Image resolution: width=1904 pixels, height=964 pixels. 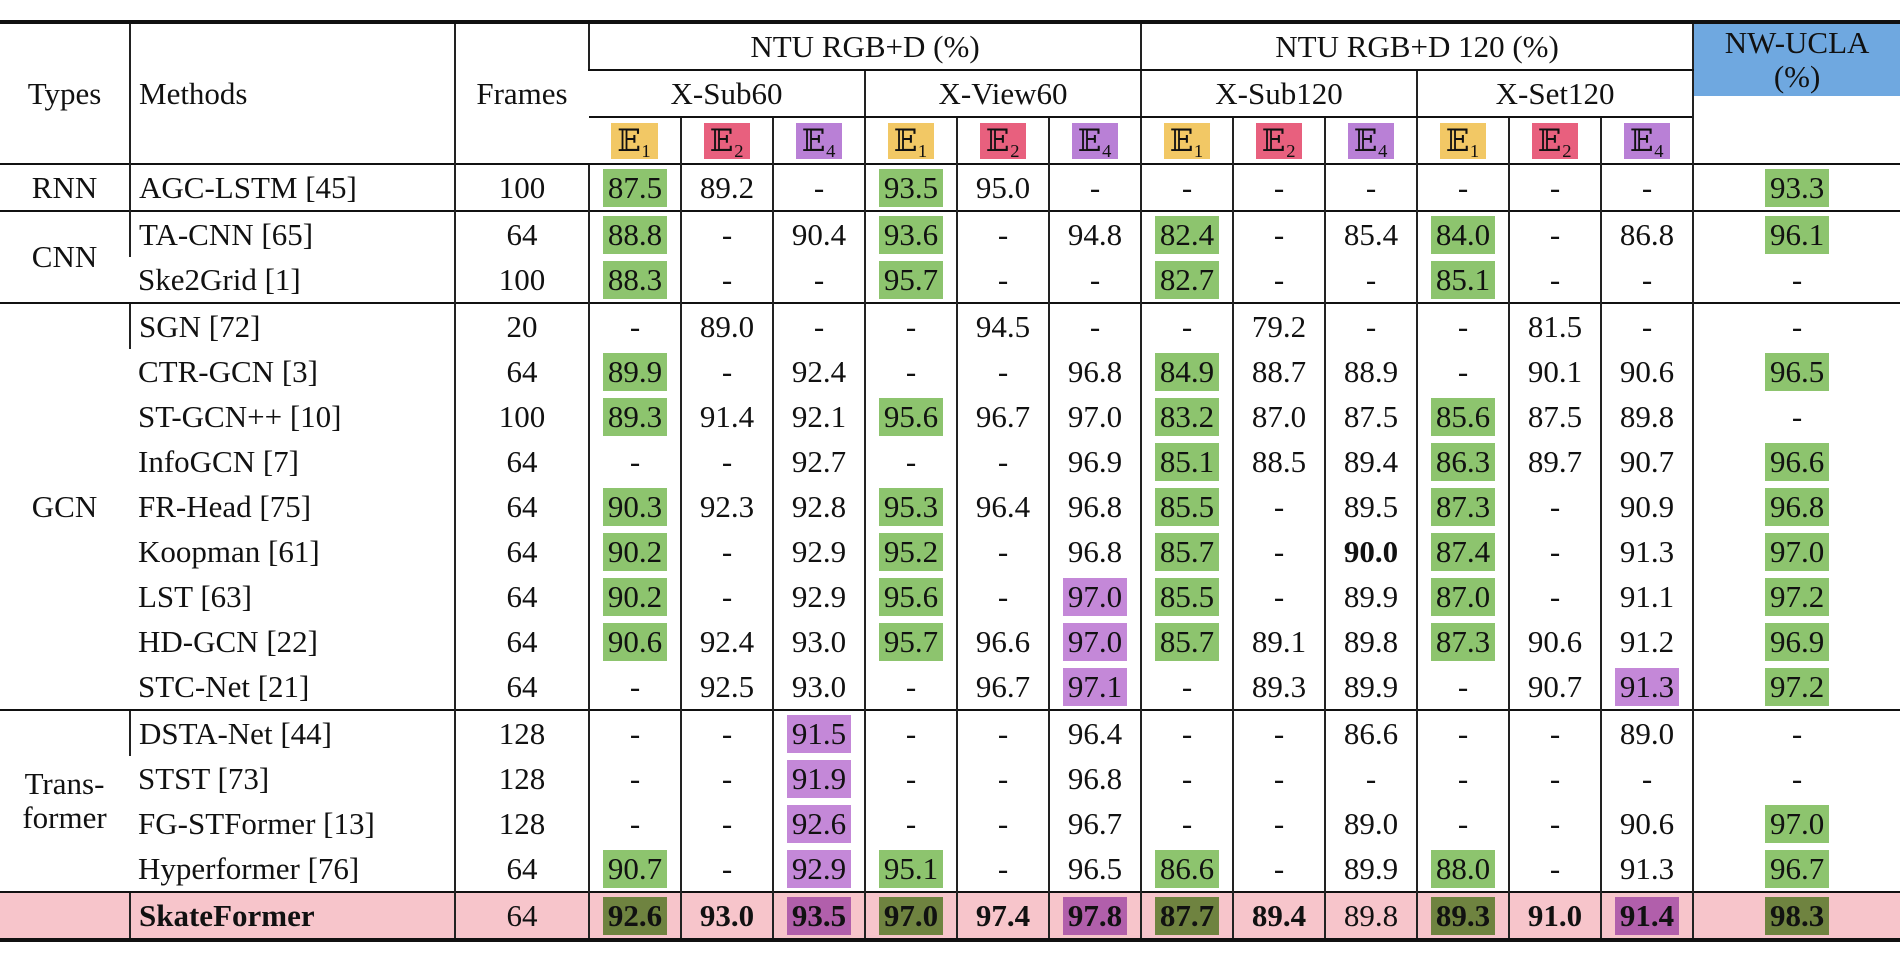 I want to click on score-cell: 93.5, so click(x=910, y=187).